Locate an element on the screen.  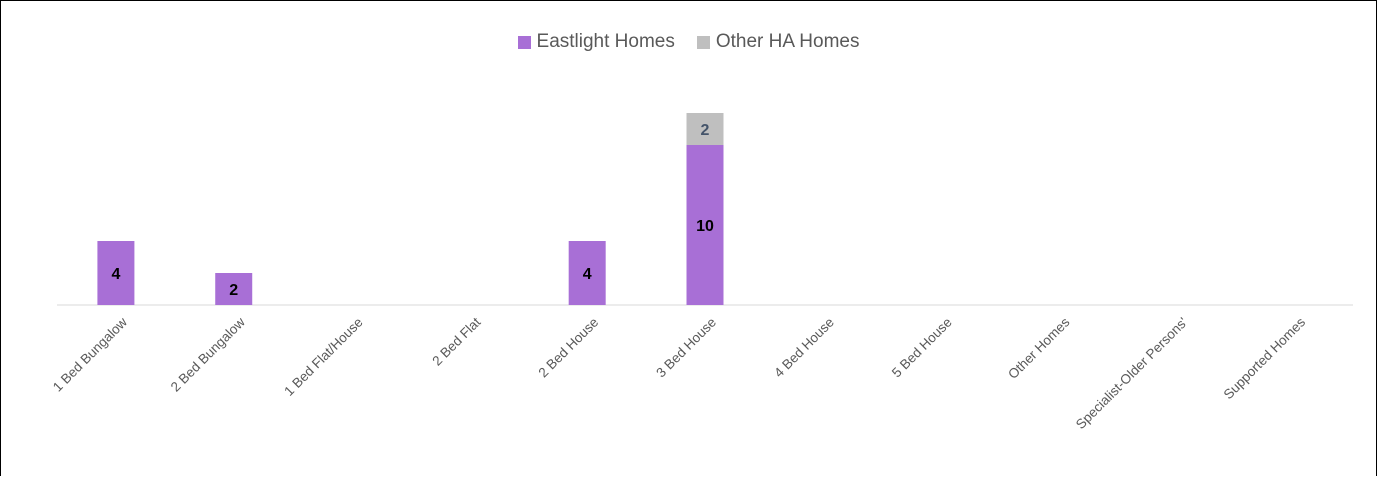
x-tick-label-4-bed-house: 4 Bed House is located at coordinates (804, 348).